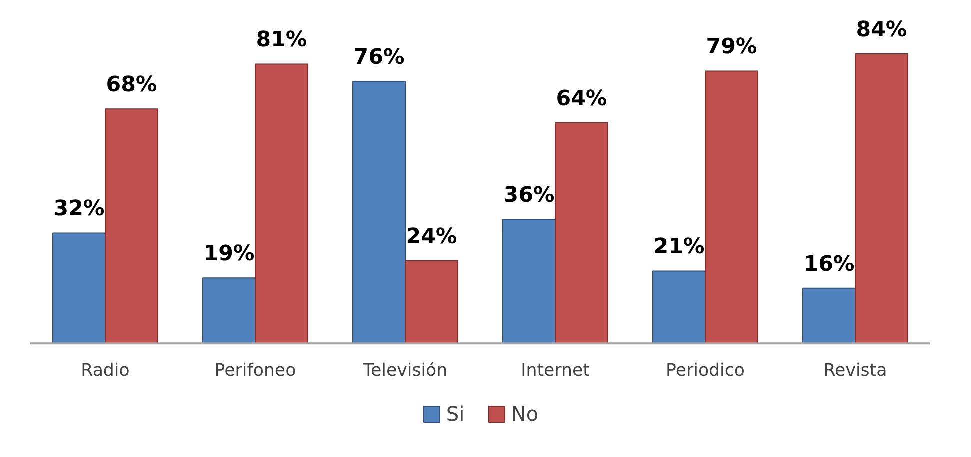 This screenshot has width=971, height=457. Describe the element at coordinates (132, 85) in the screenshot. I see `data-label: 68%` at that location.